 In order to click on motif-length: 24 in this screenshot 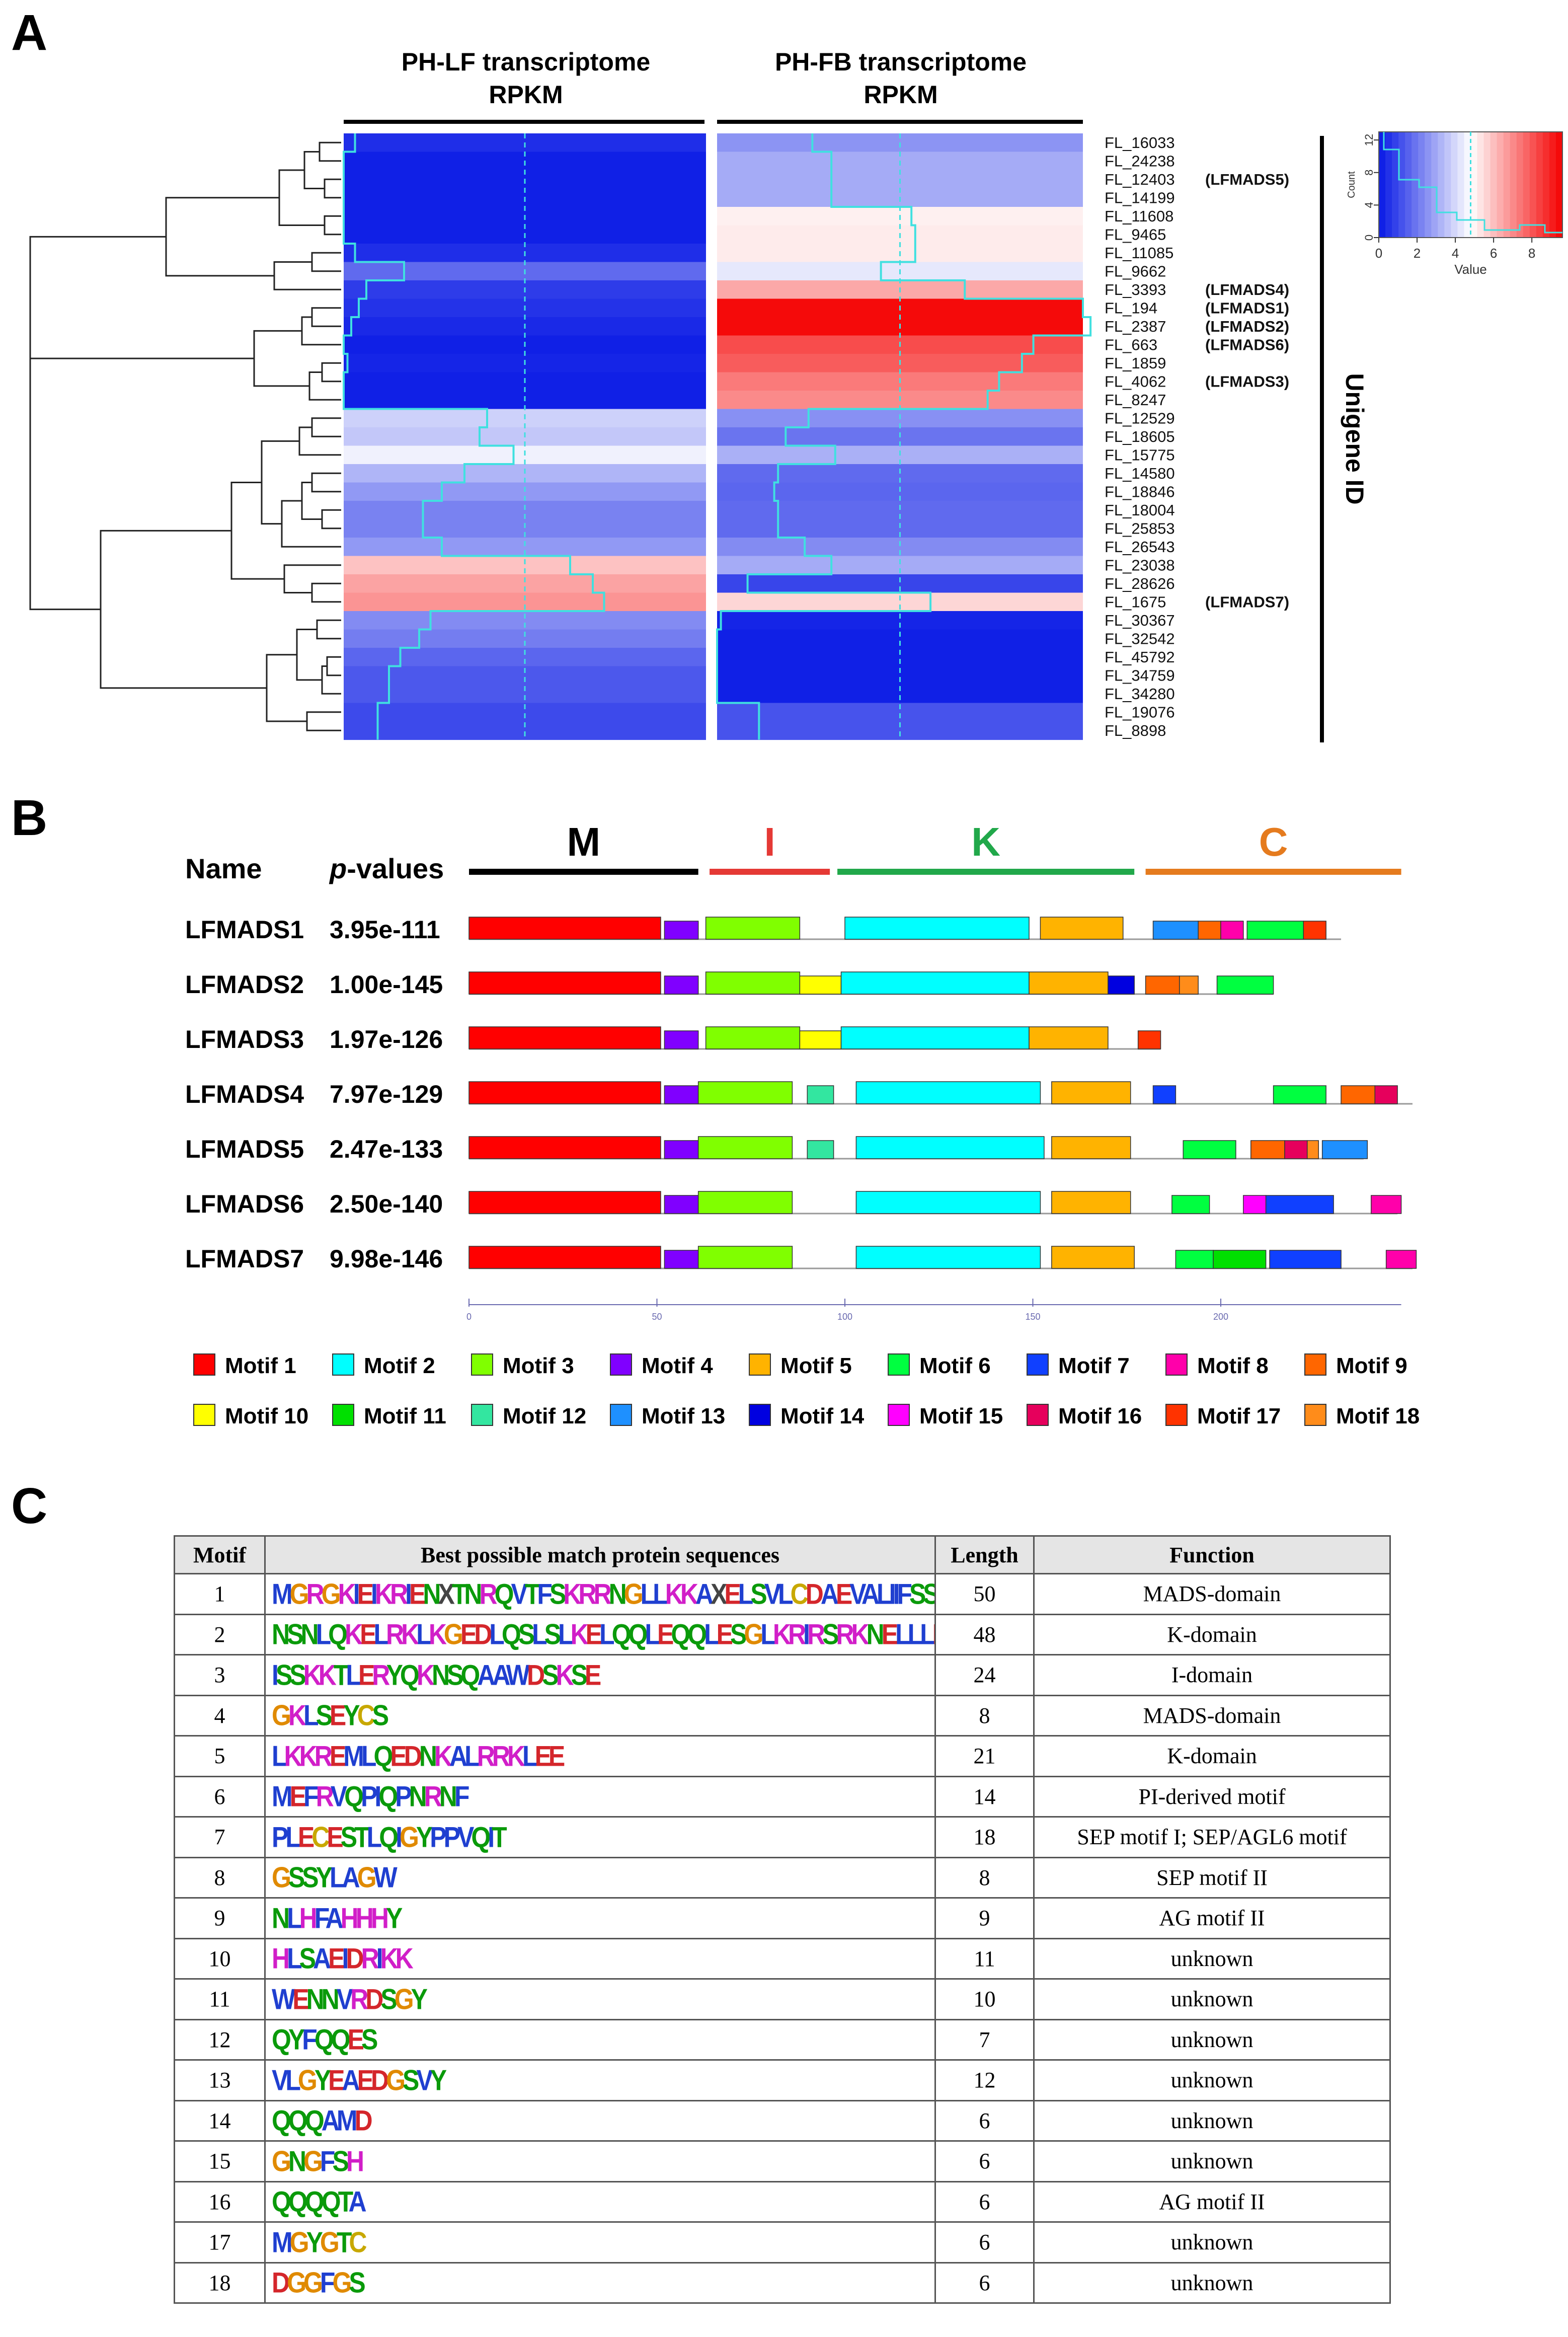, I will do `click(985, 1675)`.